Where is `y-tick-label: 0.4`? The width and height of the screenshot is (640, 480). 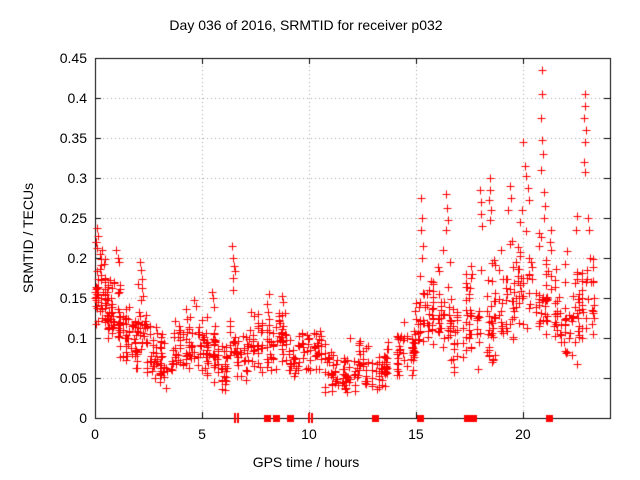
y-tick-label: 0.4 is located at coordinates (77, 98).